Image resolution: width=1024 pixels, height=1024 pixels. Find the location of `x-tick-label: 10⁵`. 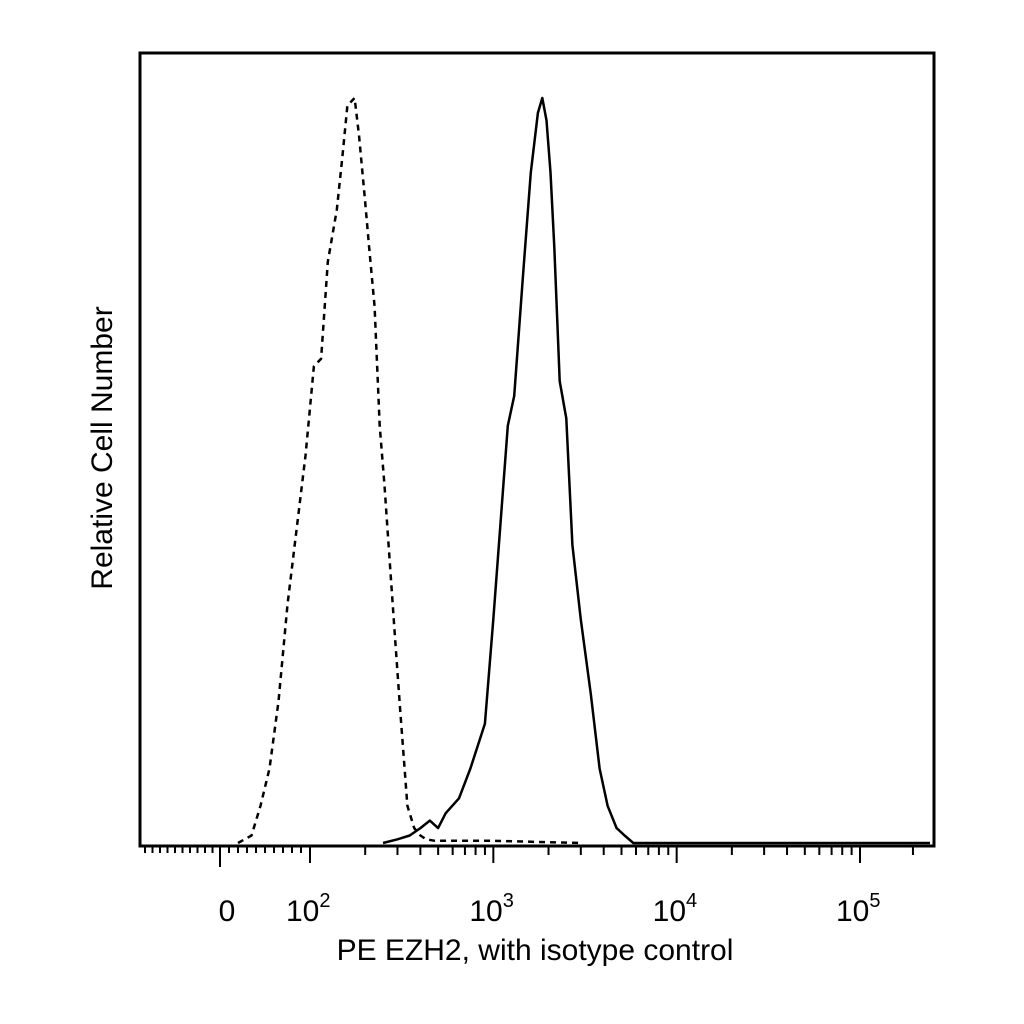

x-tick-label: 10⁵ is located at coordinates (858, 909).